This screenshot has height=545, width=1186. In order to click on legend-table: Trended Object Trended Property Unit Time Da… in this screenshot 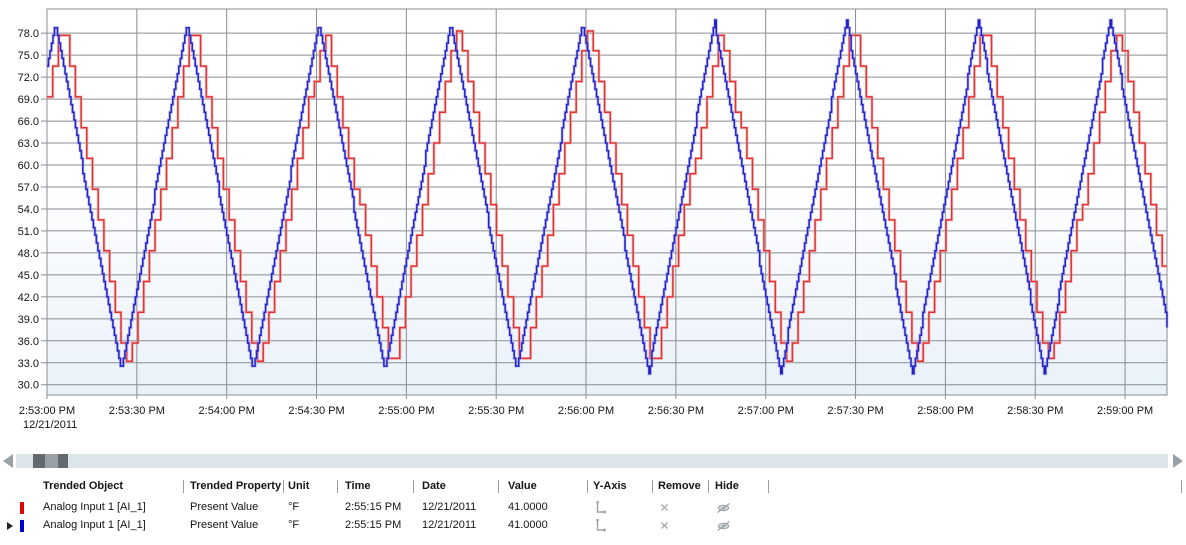, I will do `click(593, 511)`.